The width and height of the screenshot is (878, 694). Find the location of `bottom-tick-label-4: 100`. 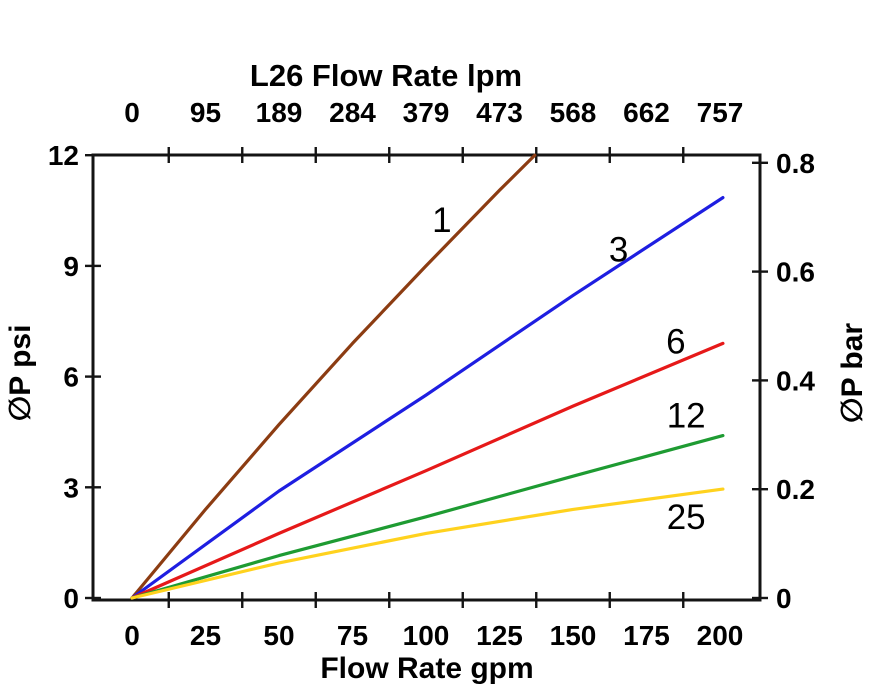

bottom-tick-label-4: 100 is located at coordinates (426, 635).